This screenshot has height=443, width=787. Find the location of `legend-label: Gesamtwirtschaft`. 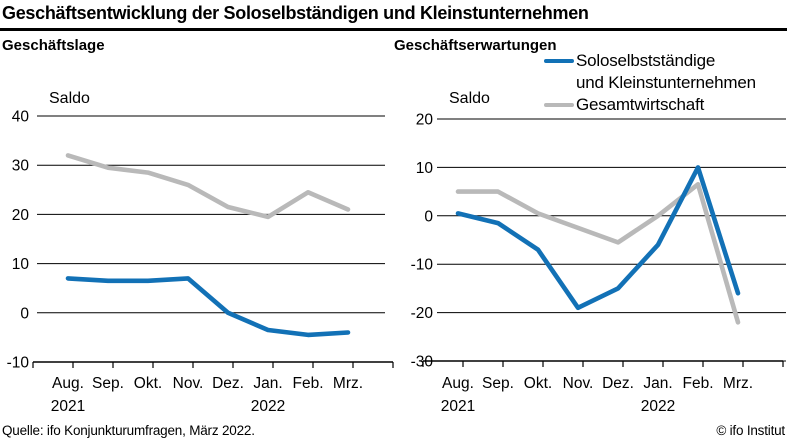

legend-label: Gesamtwirtschaft is located at coordinates (640, 104).